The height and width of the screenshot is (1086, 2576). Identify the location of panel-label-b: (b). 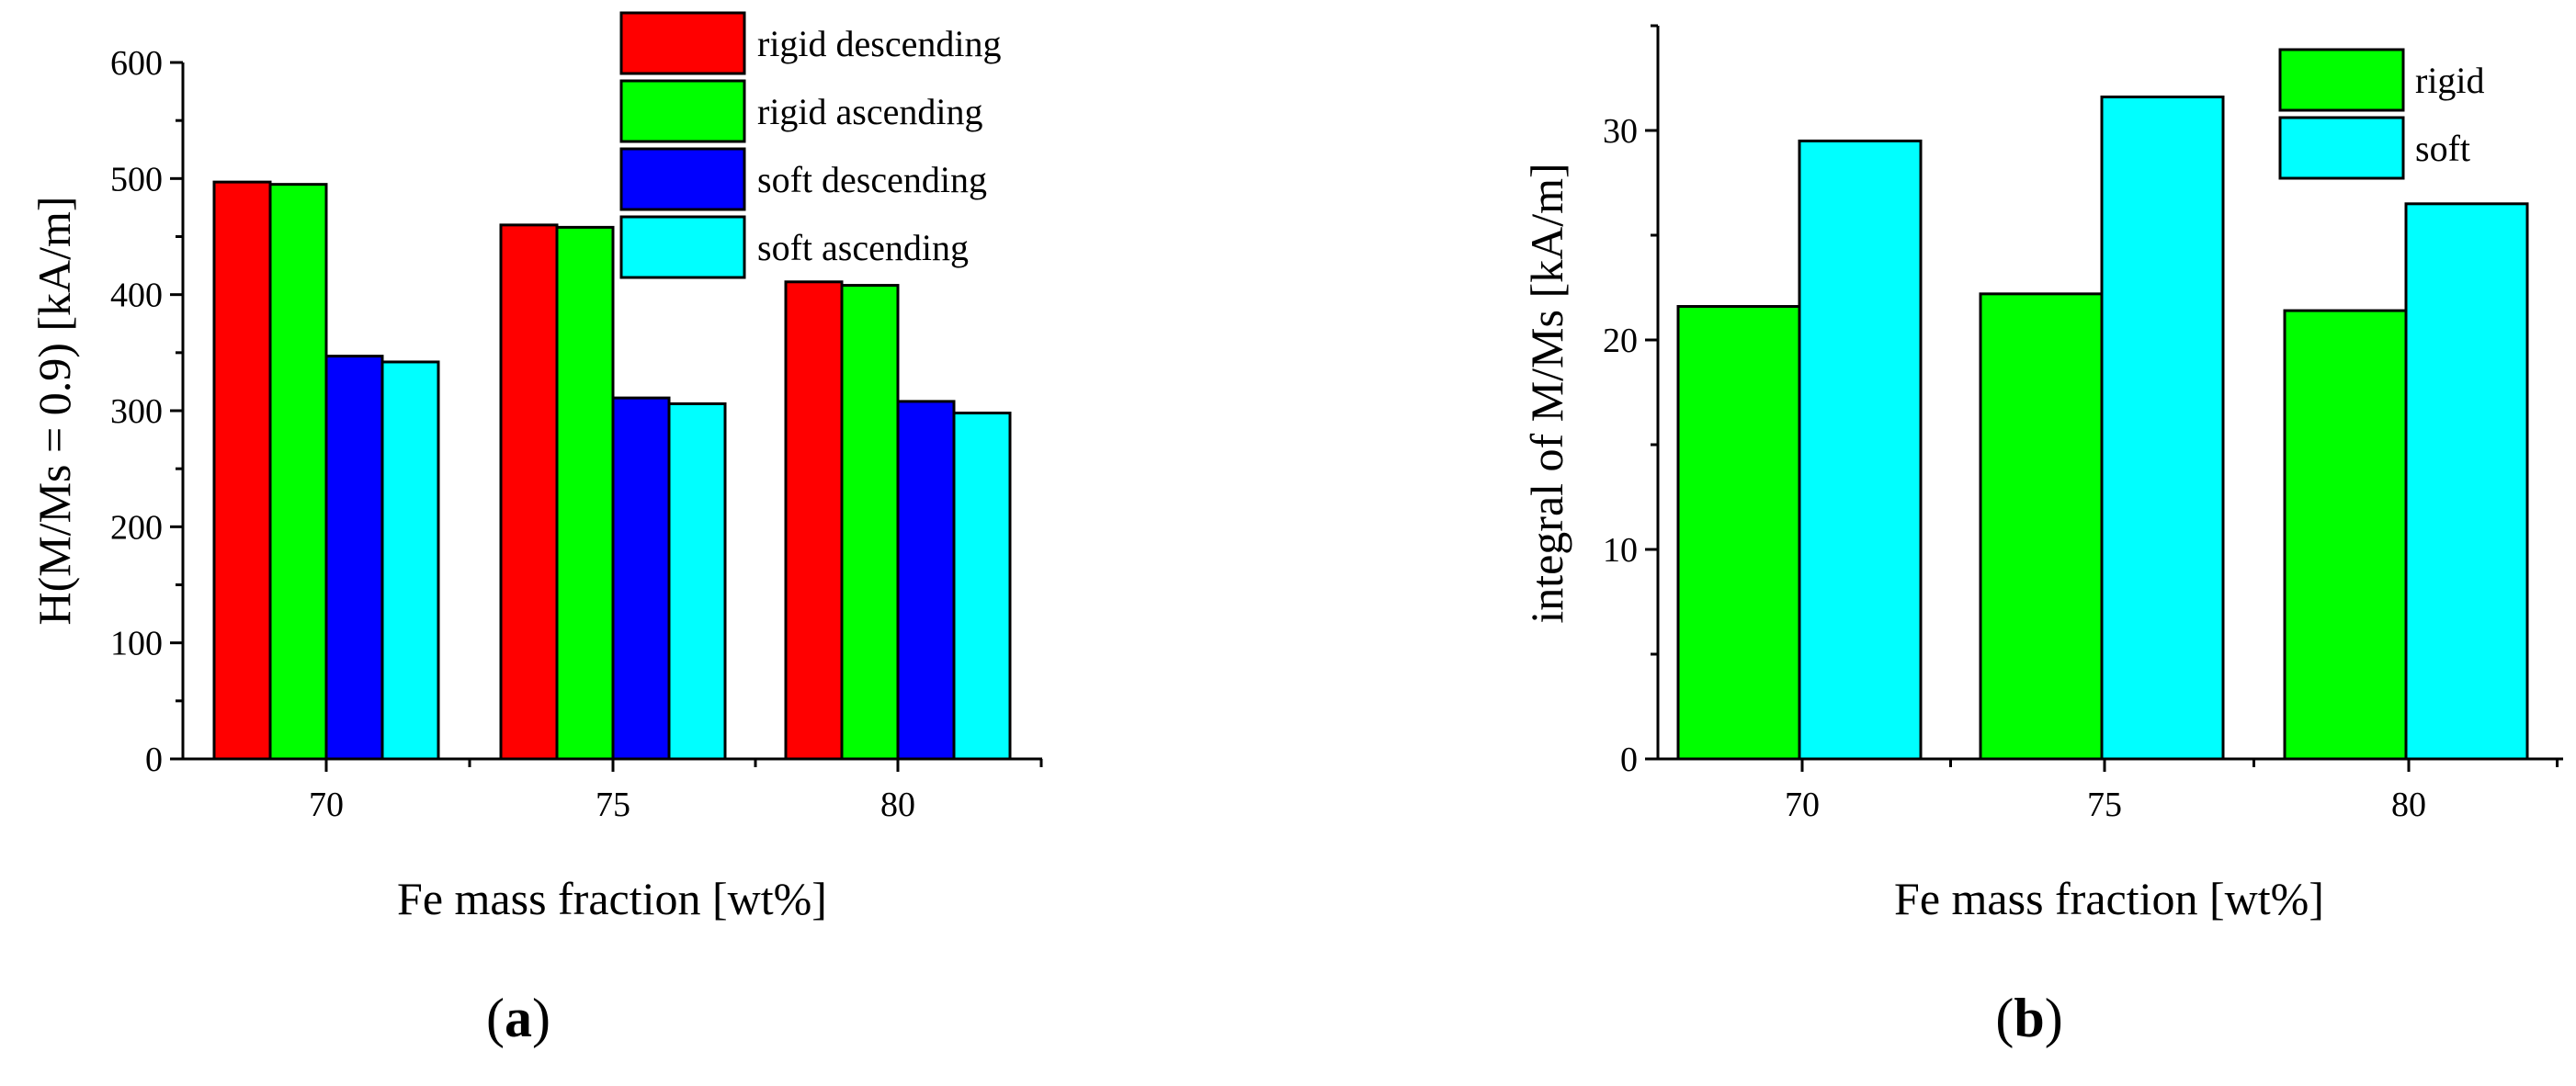
(2028, 1018).